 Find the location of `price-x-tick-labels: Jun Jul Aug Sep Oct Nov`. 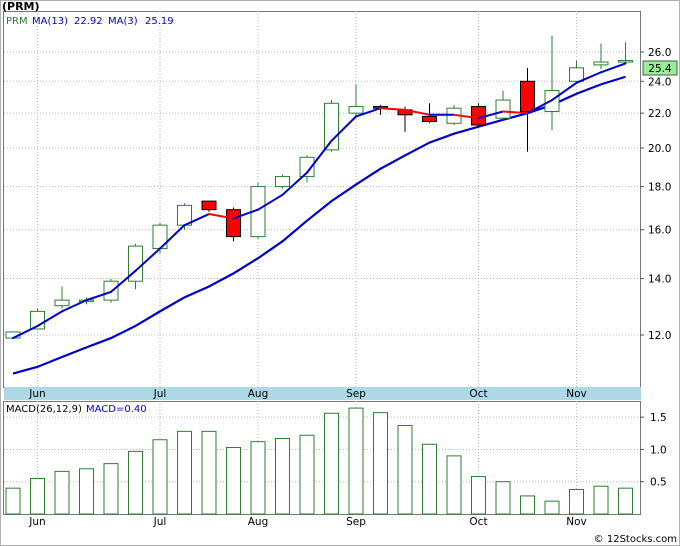

price-x-tick-labels: Jun Jul Aug Sep Oct Nov is located at coordinates (307, 394).